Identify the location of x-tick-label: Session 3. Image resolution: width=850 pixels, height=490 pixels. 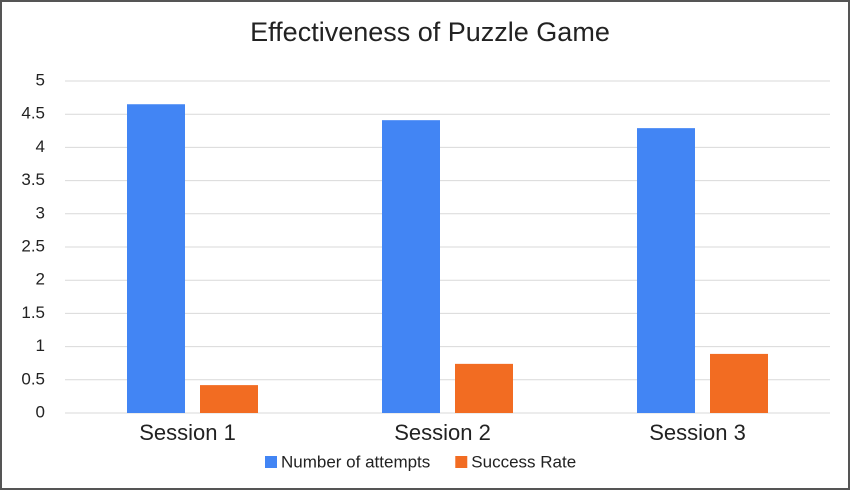
(697, 432).